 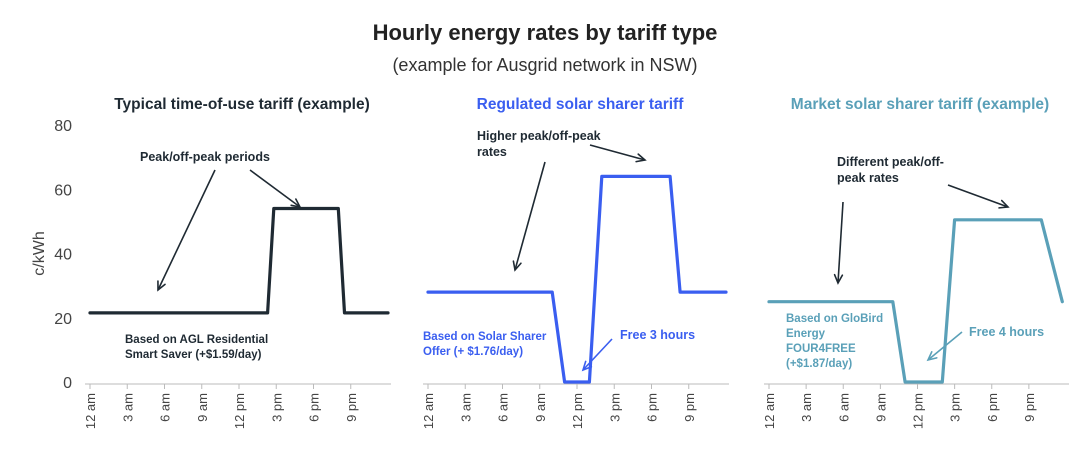 I want to click on annotation-label: Different peak/off-, so click(x=890, y=162).